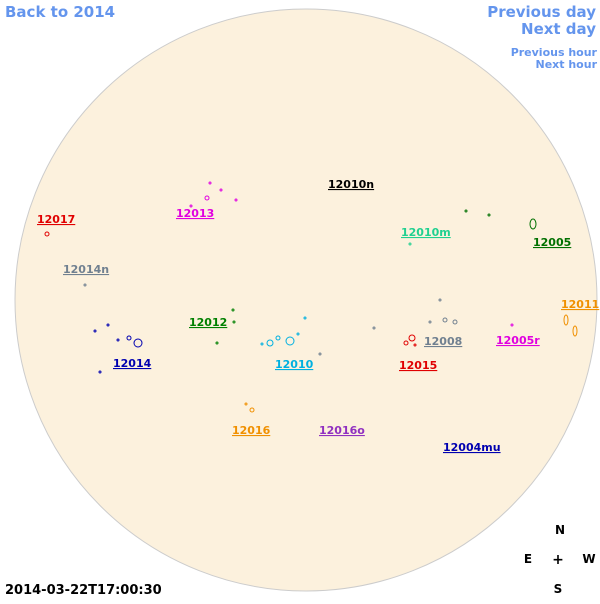  Describe the element at coordinates (351, 184) in the screenshot. I see `region-label: 12010n` at that location.